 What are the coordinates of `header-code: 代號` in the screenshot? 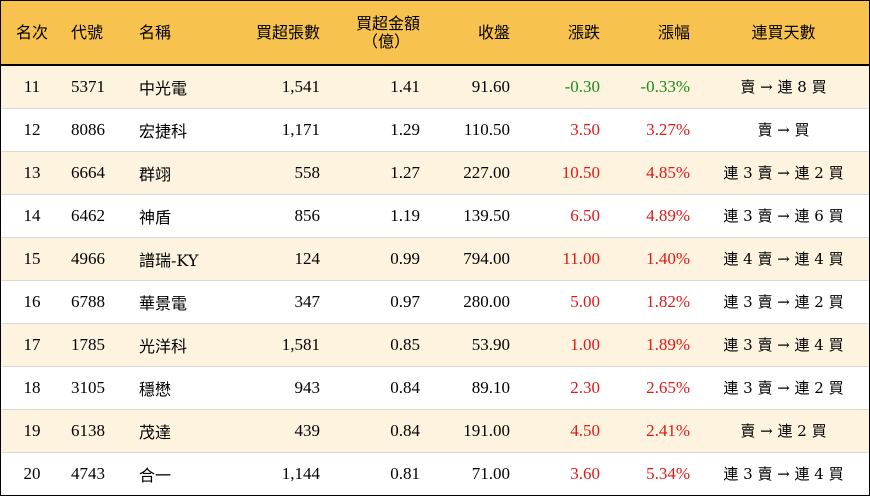 It's located at (97, 33).